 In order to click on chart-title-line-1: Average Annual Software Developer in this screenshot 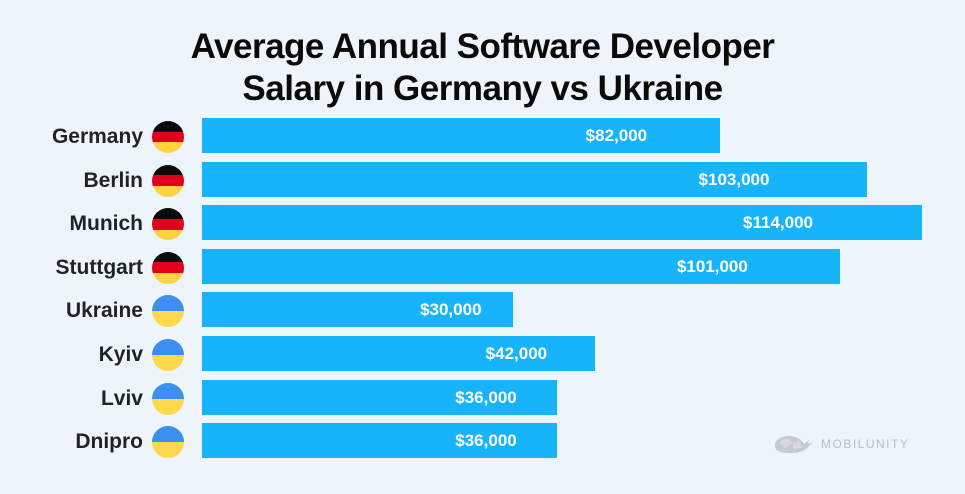, I will do `click(482, 46)`.